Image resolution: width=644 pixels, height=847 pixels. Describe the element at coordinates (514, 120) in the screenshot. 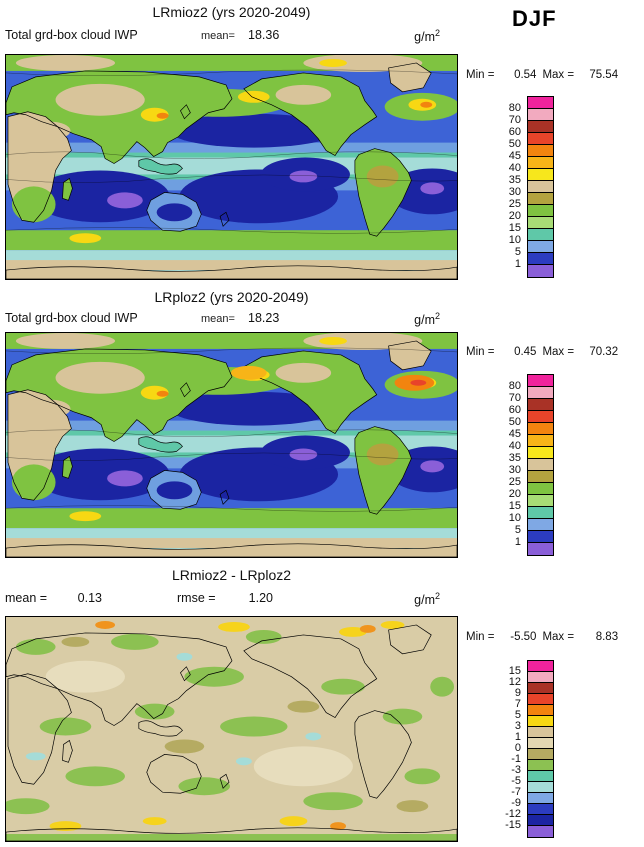

I see `colorbar-tick-label: 70` at that location.